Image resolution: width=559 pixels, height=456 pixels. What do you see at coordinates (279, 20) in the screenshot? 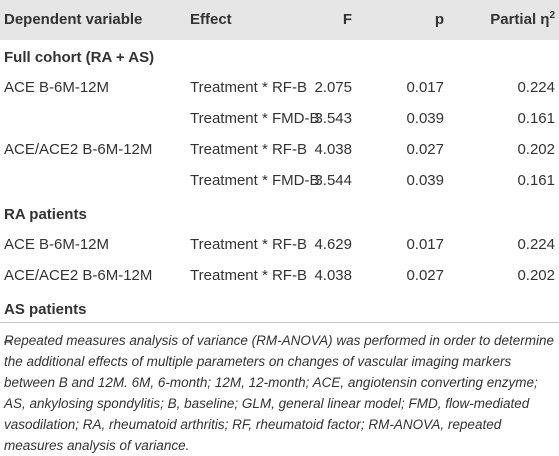
I see `table-header-row: Dependent variable Effect F p Partial η2` at bounding box center [279, 20].